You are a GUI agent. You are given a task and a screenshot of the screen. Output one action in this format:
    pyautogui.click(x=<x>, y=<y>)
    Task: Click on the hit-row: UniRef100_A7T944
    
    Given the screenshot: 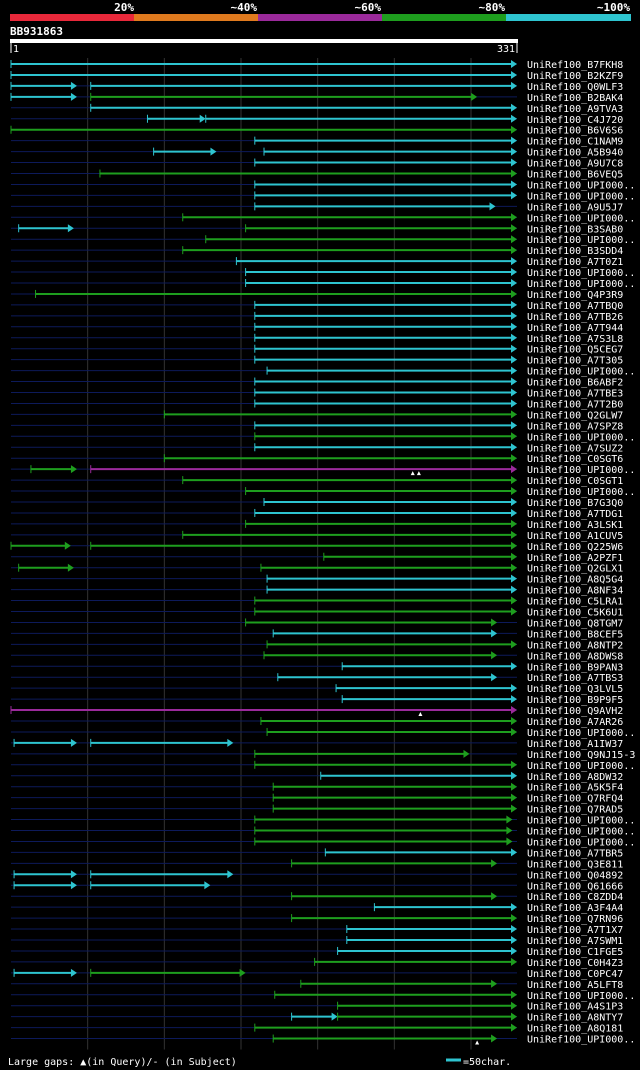 What is the action you would take?
    pyautogui.click(x=317, y=328)
    